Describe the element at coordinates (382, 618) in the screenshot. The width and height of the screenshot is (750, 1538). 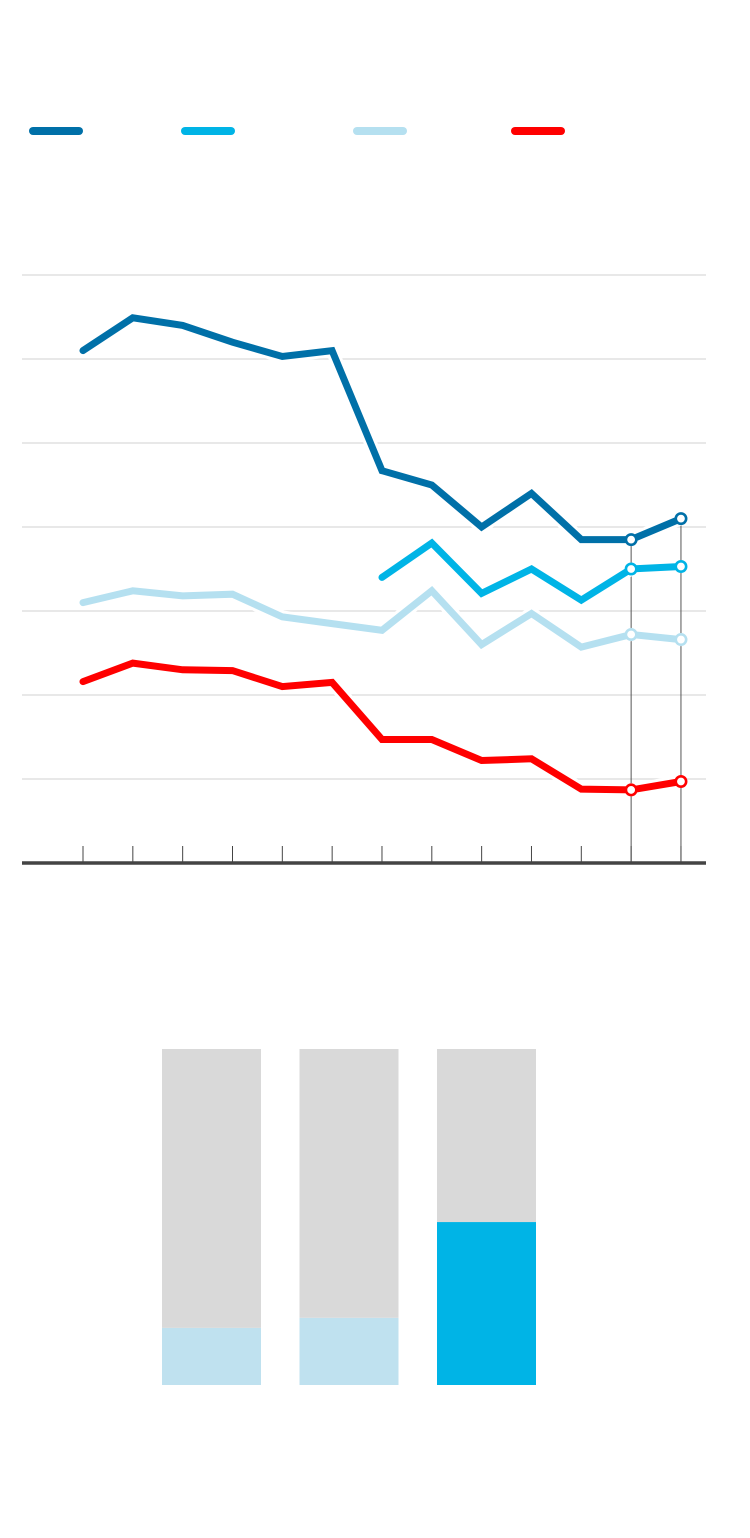
I see `series-3-line` at that location.